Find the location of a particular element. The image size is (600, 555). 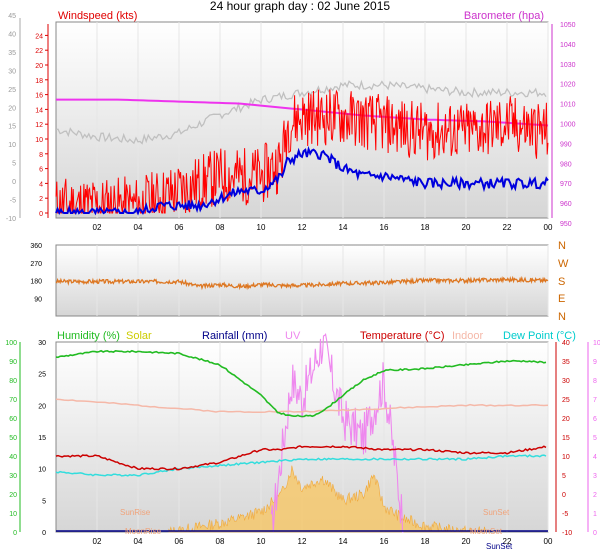

outer-axis-tick: -5 is located at coordinates (13, 201).